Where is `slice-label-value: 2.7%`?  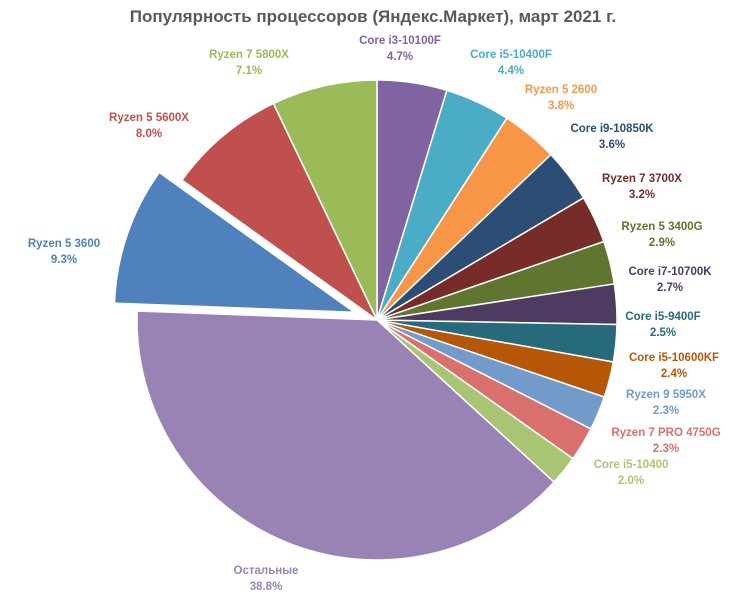
slice-label-value: 2.7% is located at coordinates (670, 288).